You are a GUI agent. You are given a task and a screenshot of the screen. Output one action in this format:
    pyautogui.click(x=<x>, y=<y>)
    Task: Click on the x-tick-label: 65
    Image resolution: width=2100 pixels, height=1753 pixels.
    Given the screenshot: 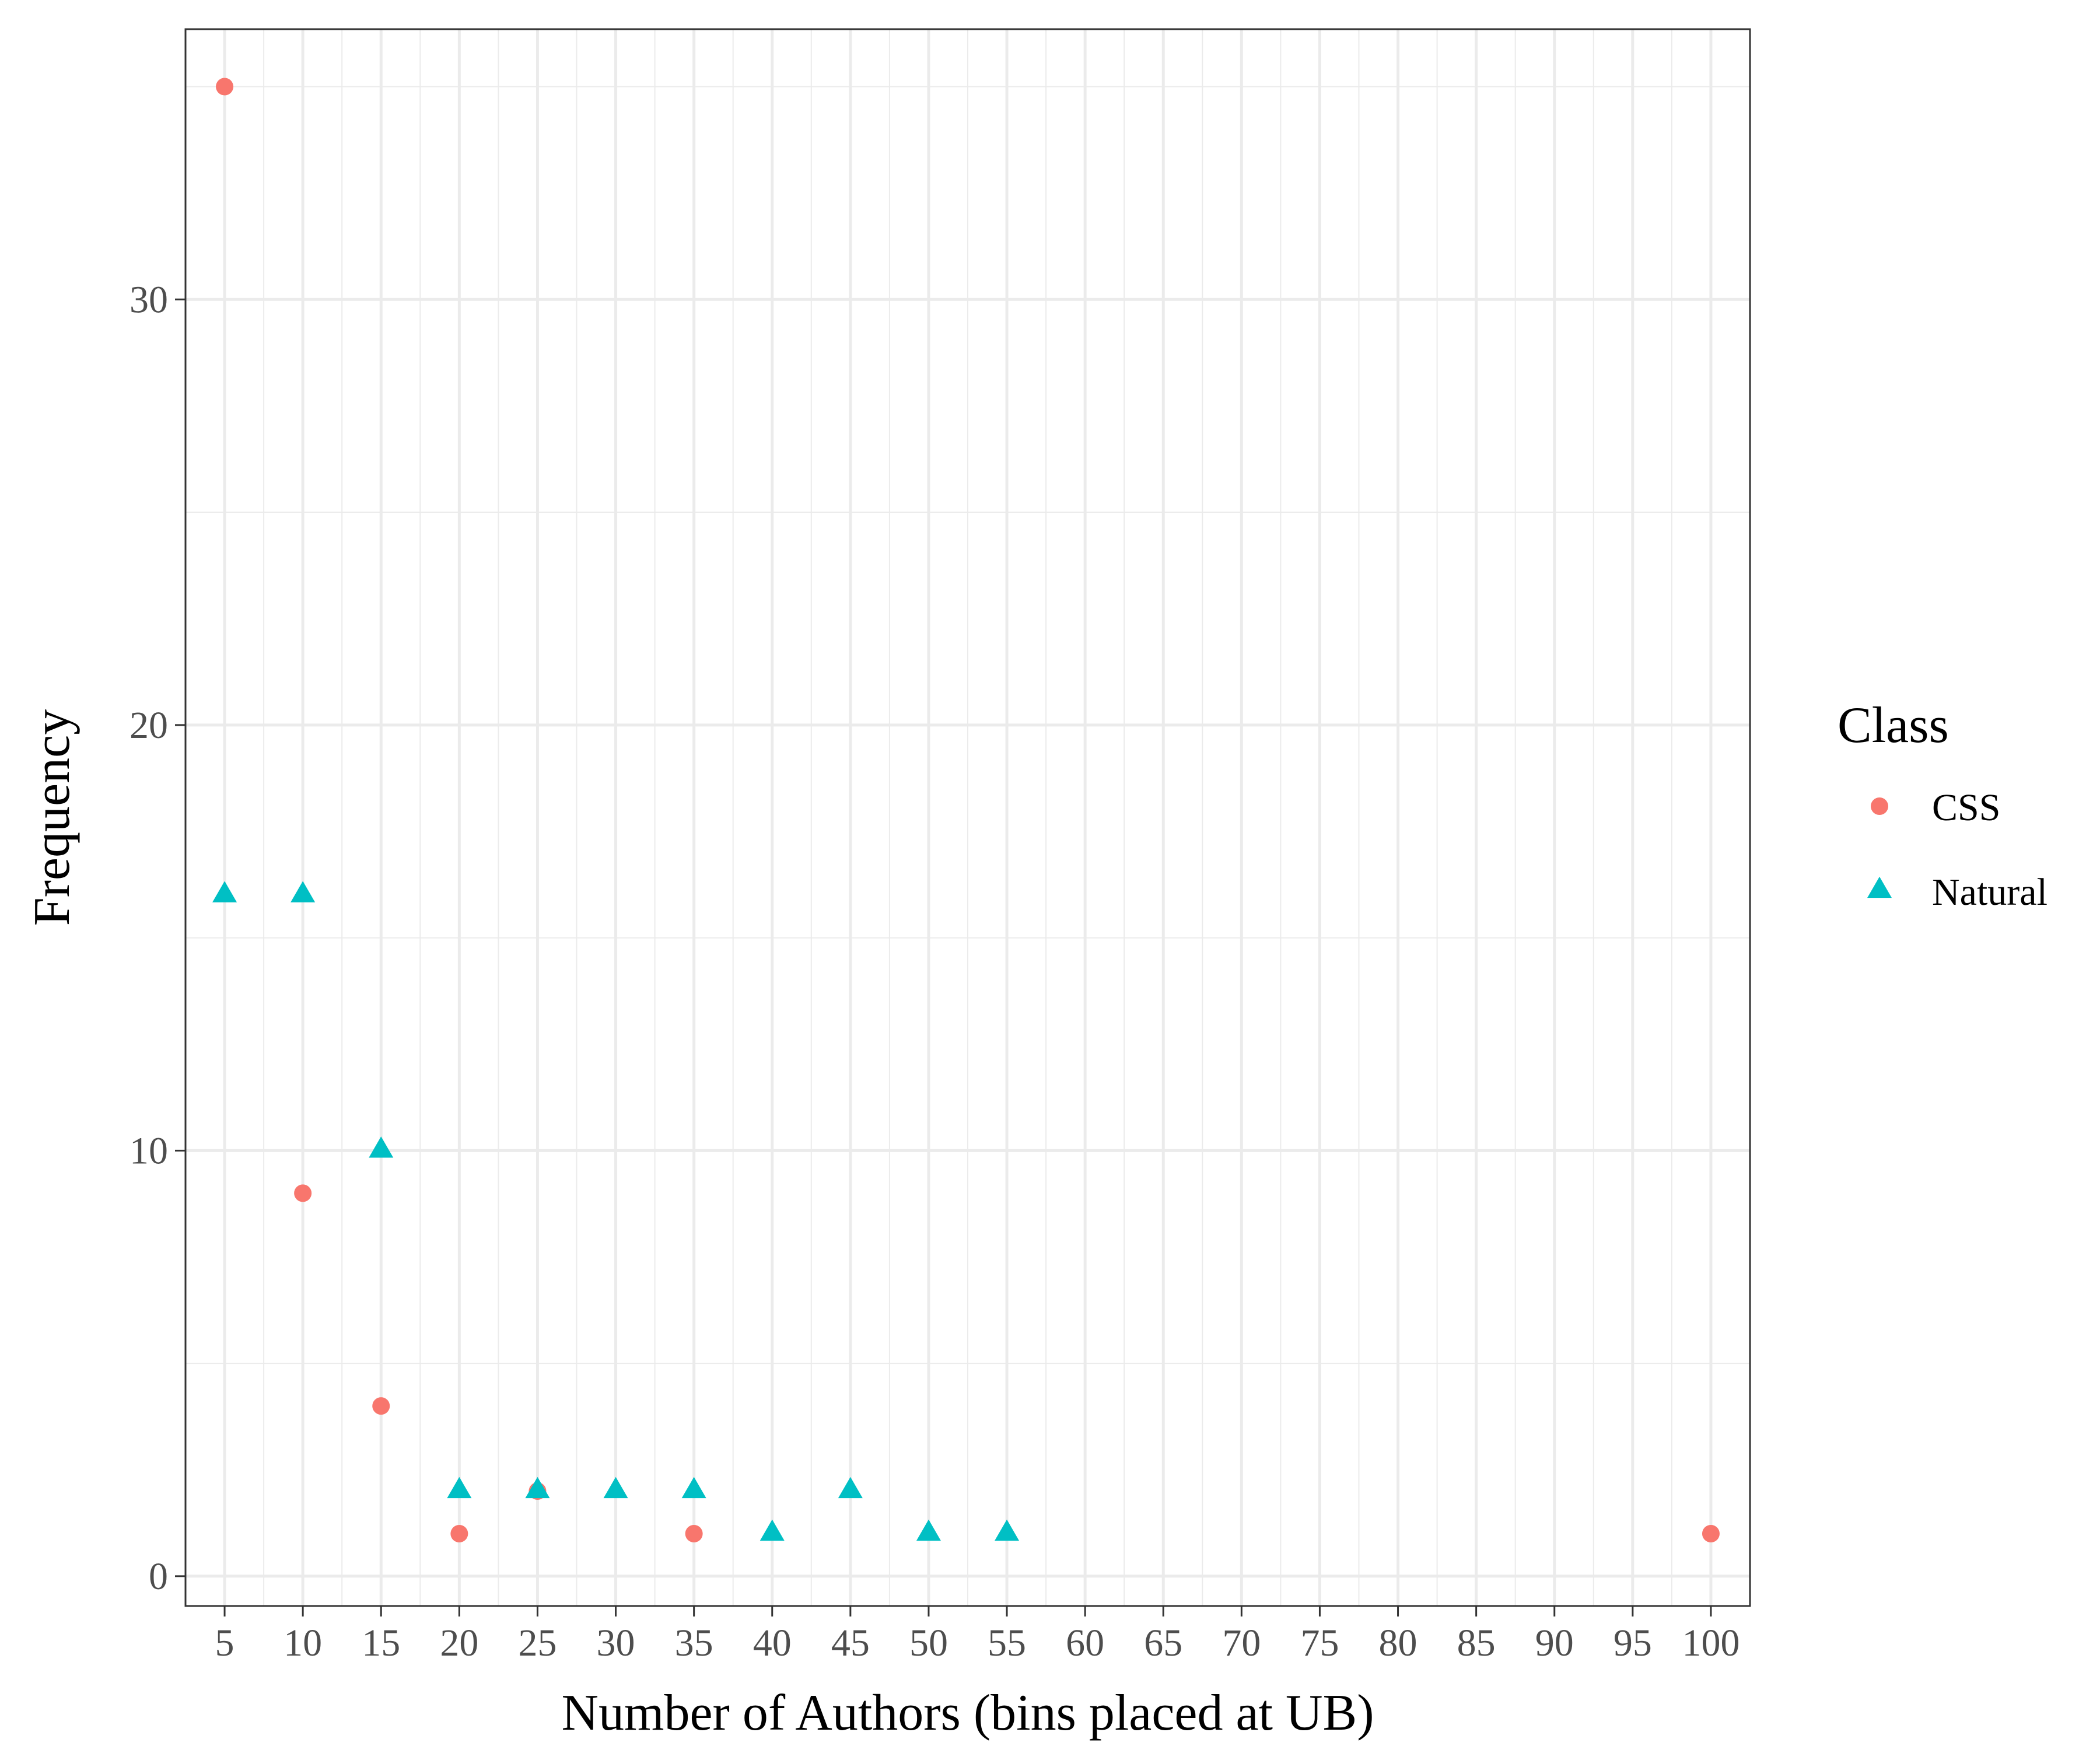 What is the action you would take?
    pyautogui.click(x=1163, y=1643)
    